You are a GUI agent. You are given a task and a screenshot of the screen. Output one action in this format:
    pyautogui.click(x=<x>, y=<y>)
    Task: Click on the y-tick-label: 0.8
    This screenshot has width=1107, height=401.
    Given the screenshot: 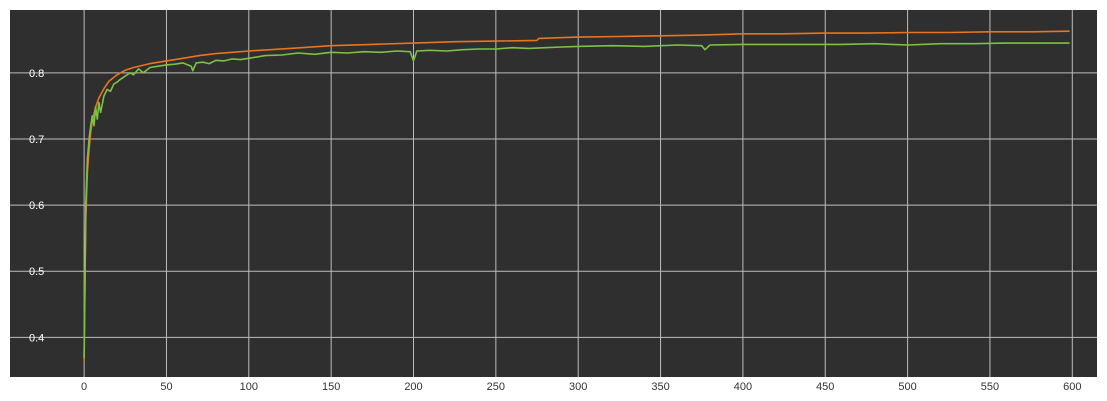 What is the action you would take?
    pyautogui.click(x=36, y=74)
    